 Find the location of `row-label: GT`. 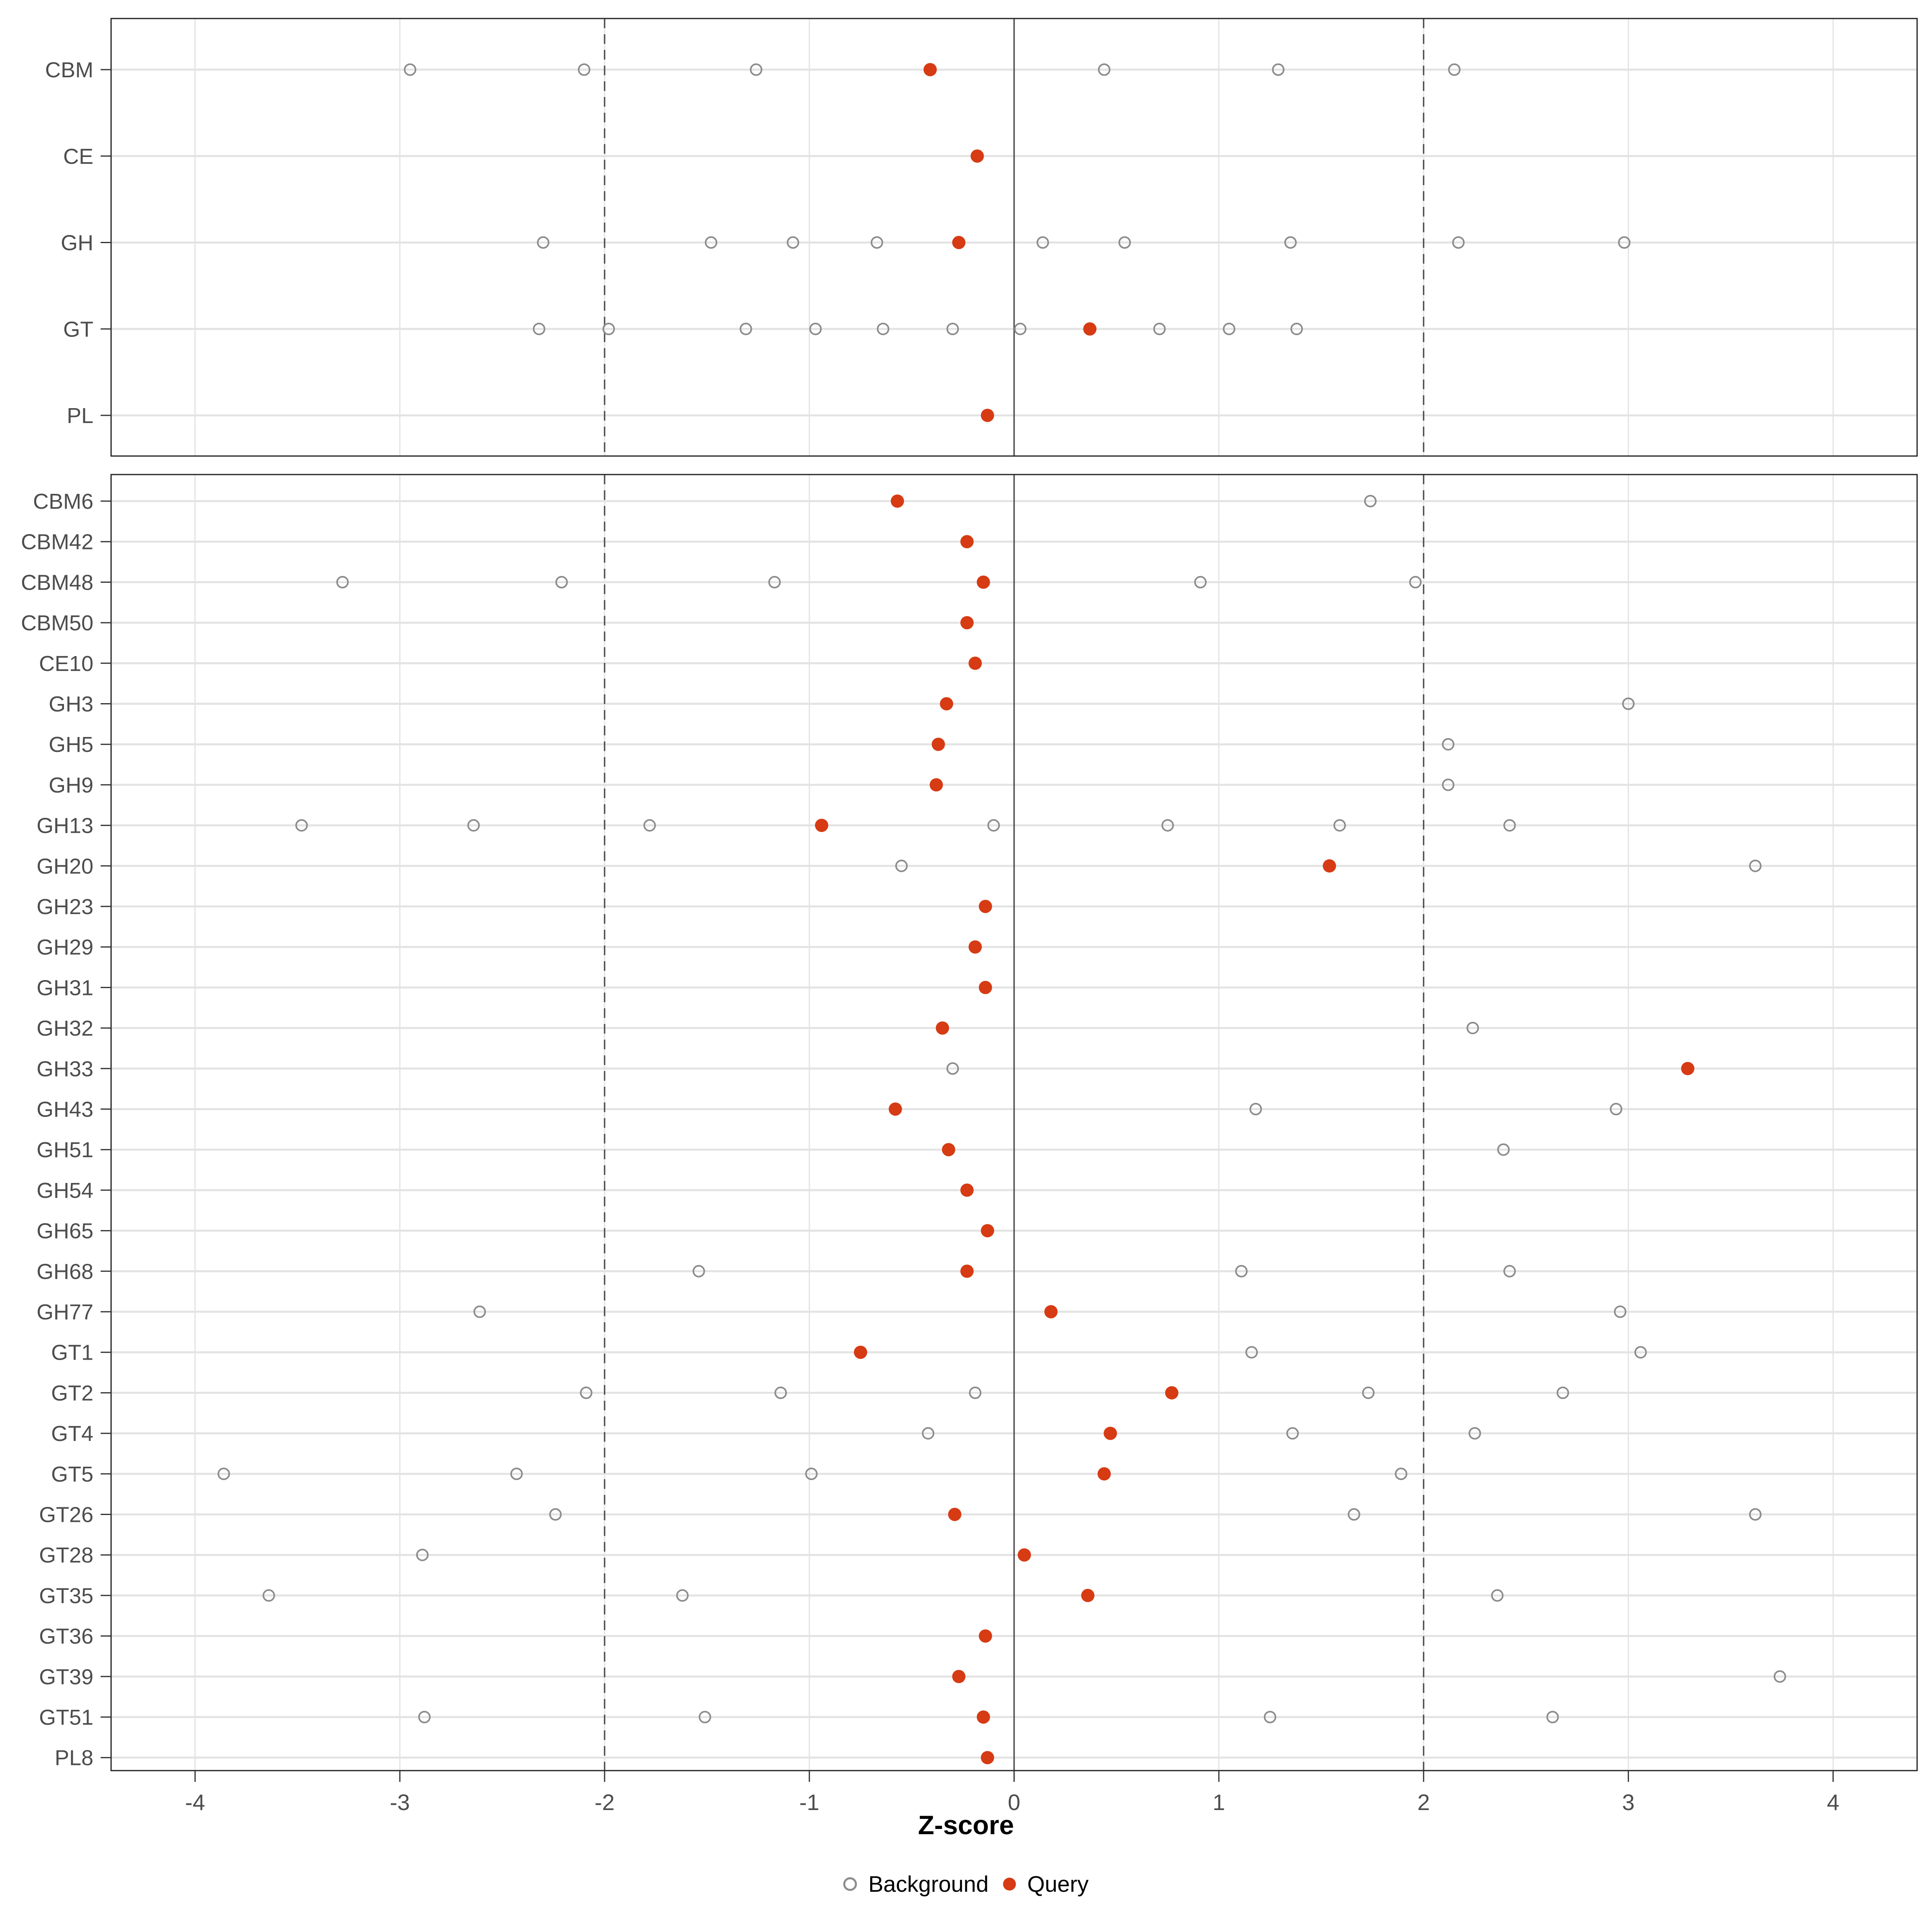

row-label: GT is located at coordinates (78, 329).